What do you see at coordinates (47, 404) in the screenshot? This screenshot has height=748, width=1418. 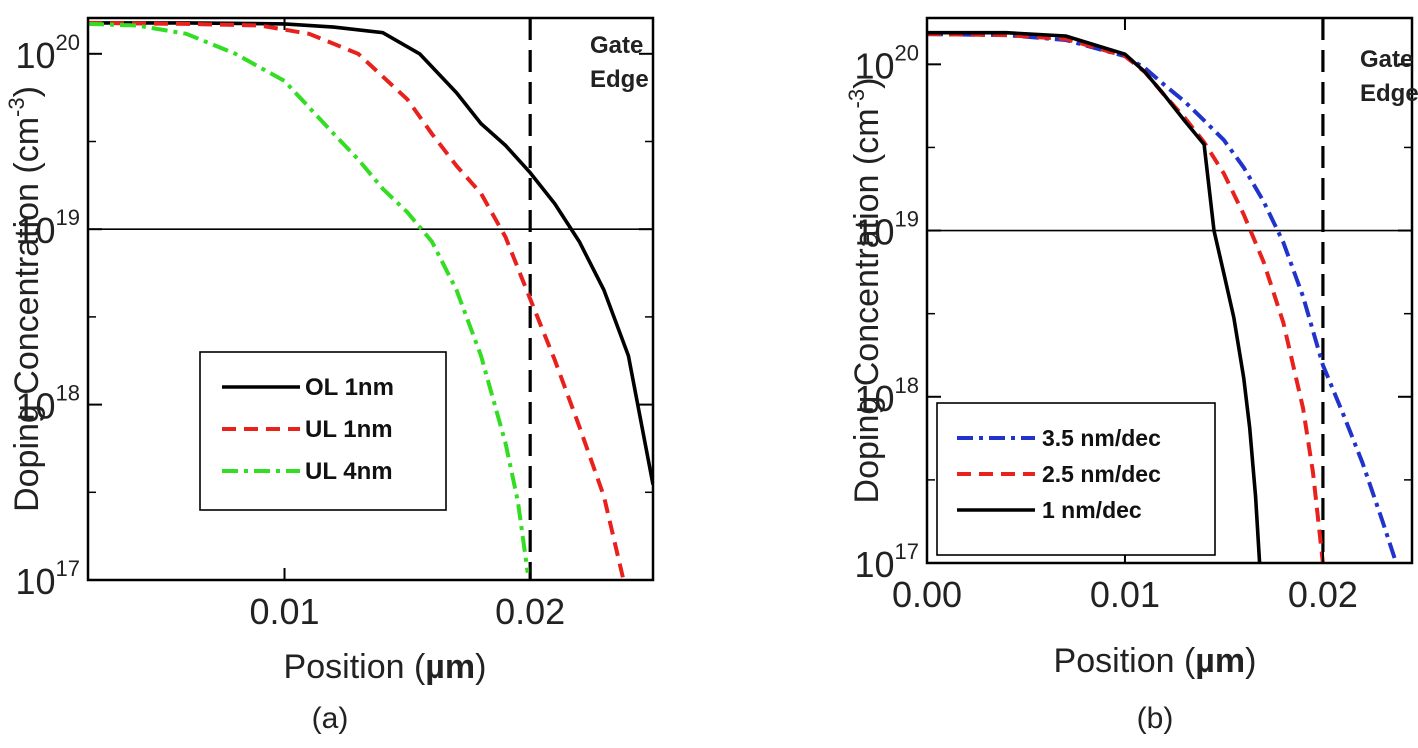 I see `y-tick-label-a-1: 1018` at bounding box center [47, 404].